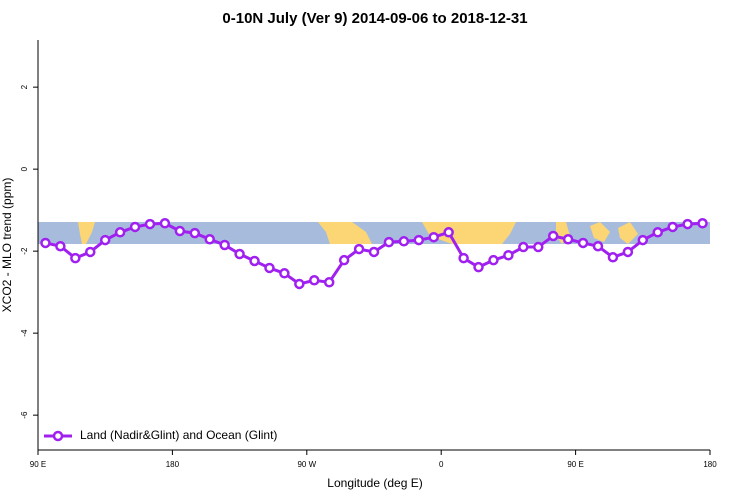  Describe the element at coordinates (7, 245) in the screenshot. I see `y-axis-label: XCO2 - MLO trend (ppm)` at that location.